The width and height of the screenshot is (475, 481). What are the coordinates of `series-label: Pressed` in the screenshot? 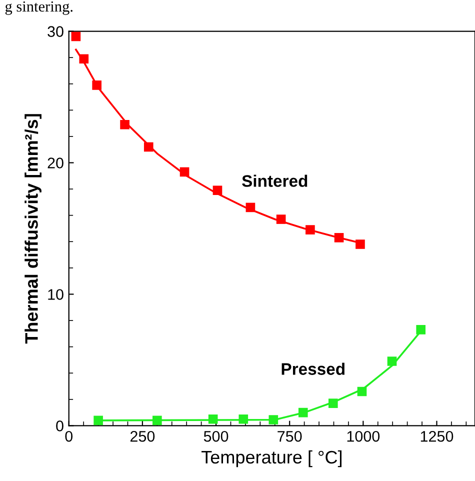 It's located at (313, 368).